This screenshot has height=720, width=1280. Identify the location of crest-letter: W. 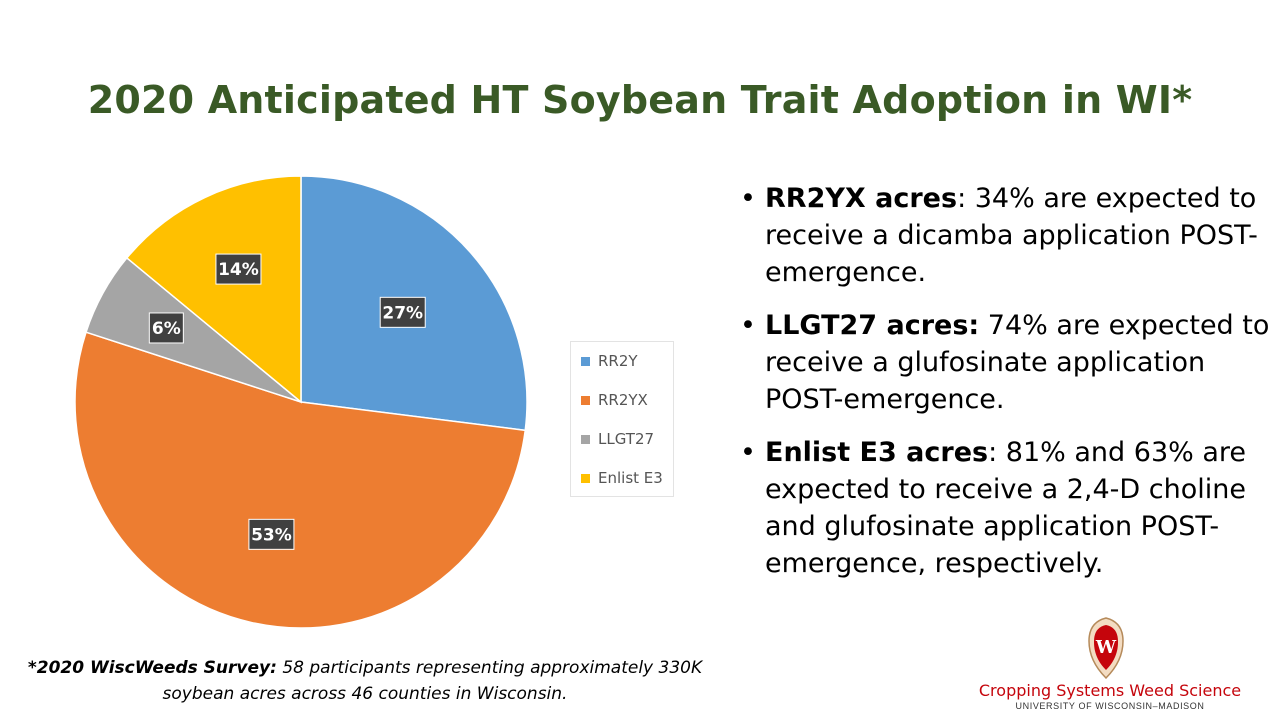
(1106, 647).